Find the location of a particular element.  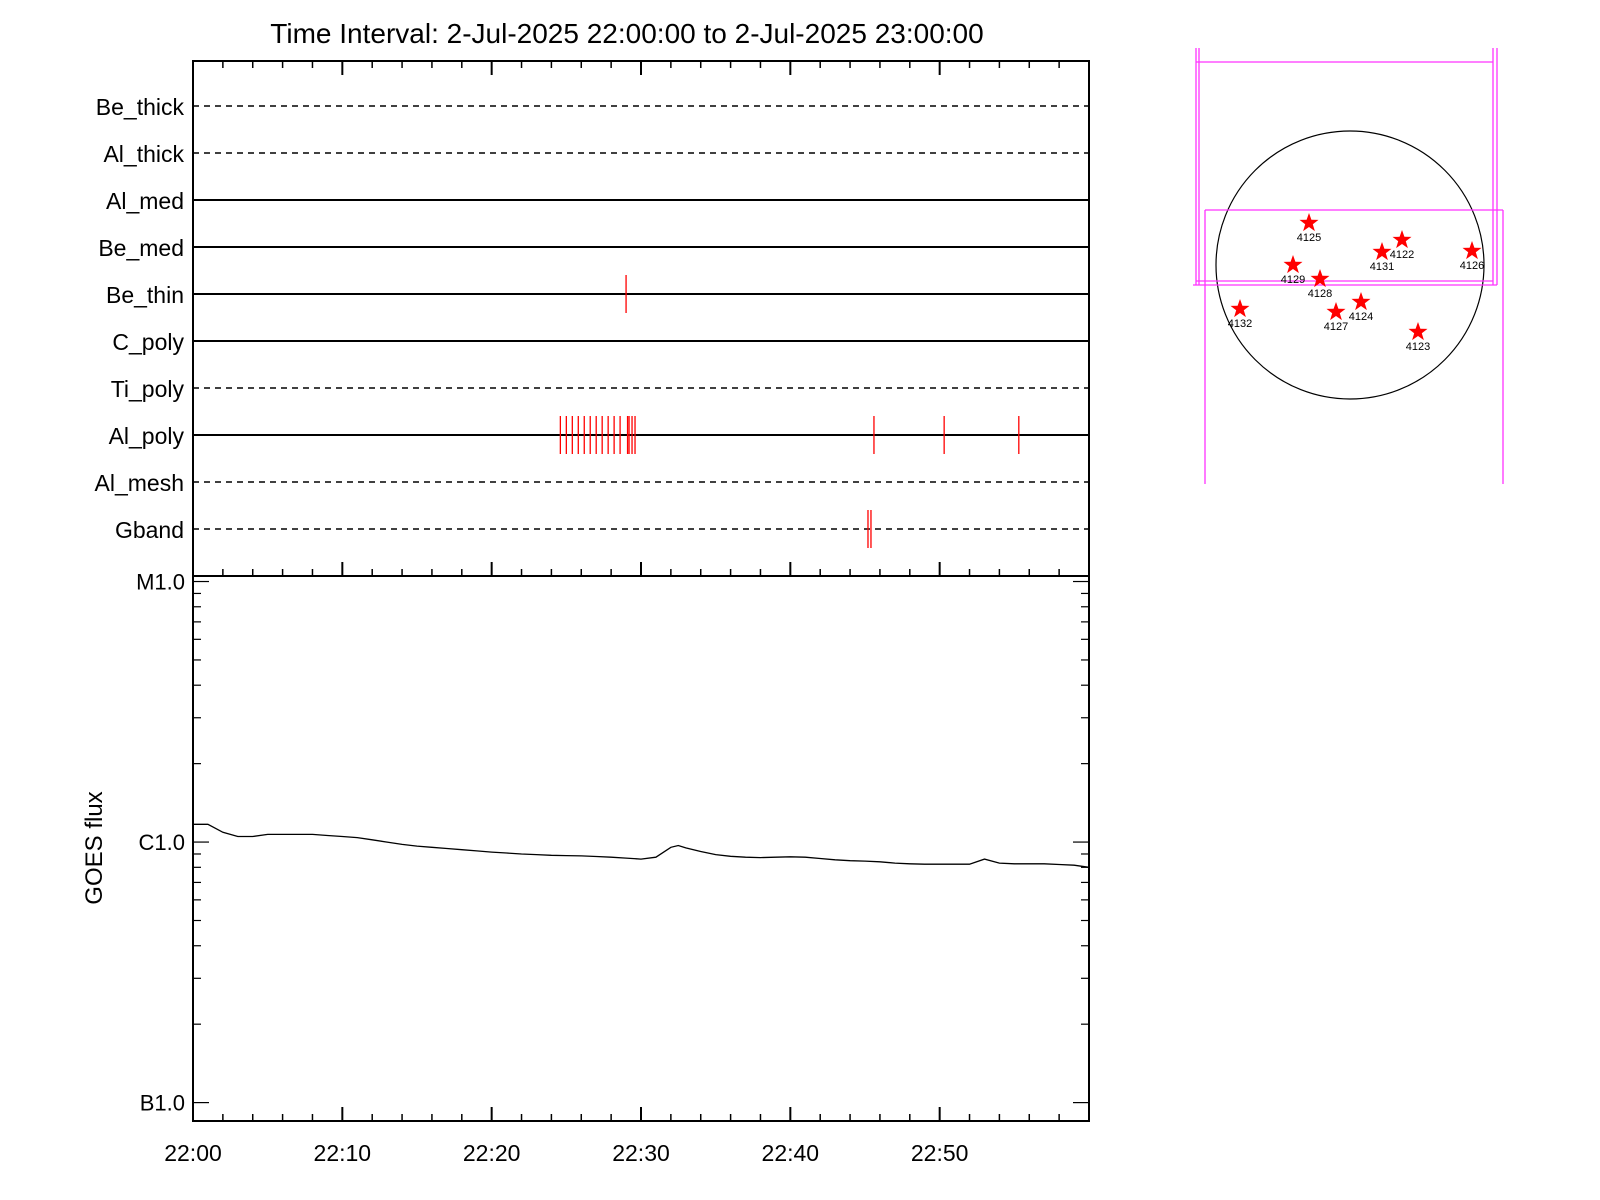

active-region: 4126 is located at coordinates (1472, 256).